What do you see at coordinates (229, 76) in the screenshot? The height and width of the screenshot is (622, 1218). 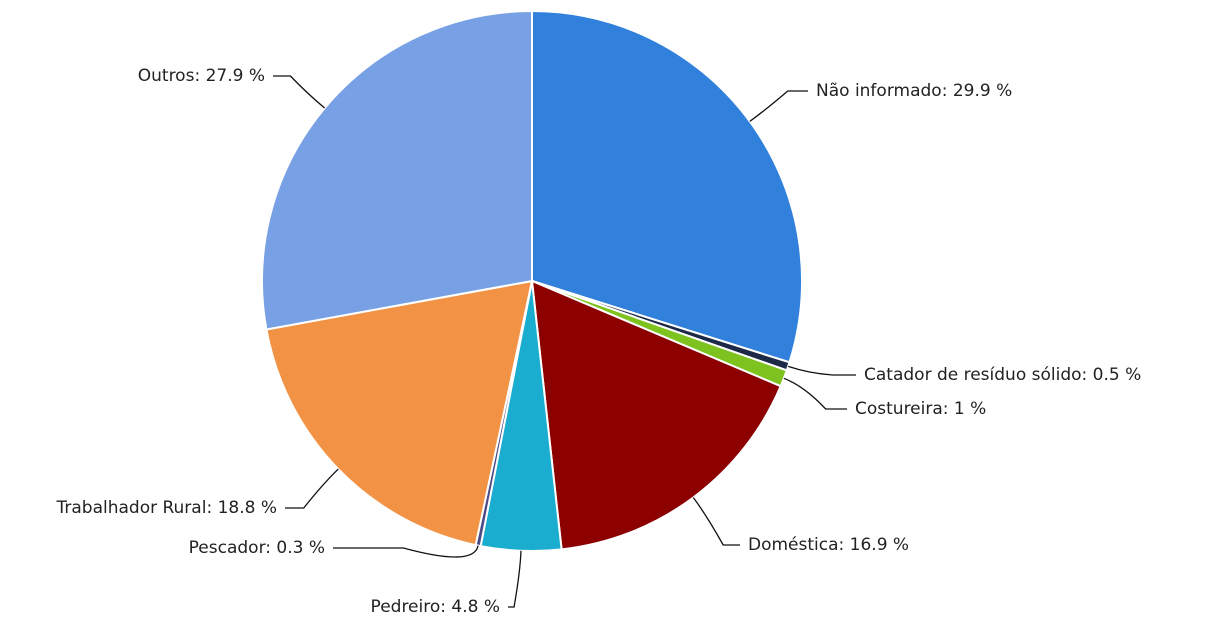 I see `slice-value: : 27.9 %` at bounding box center [229, 76].